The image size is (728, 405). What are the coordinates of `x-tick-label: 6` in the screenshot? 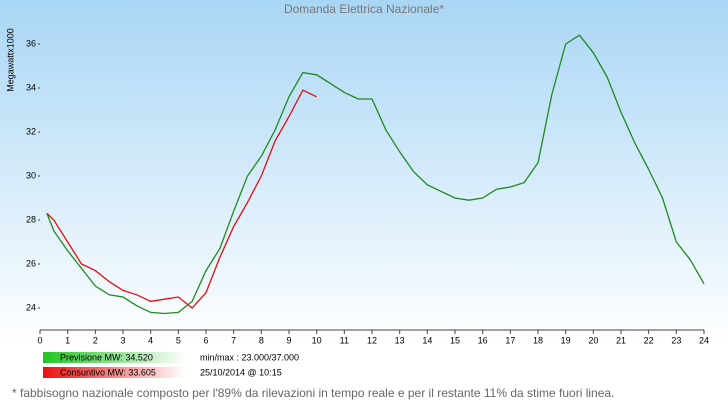 It's located at (205, 340).